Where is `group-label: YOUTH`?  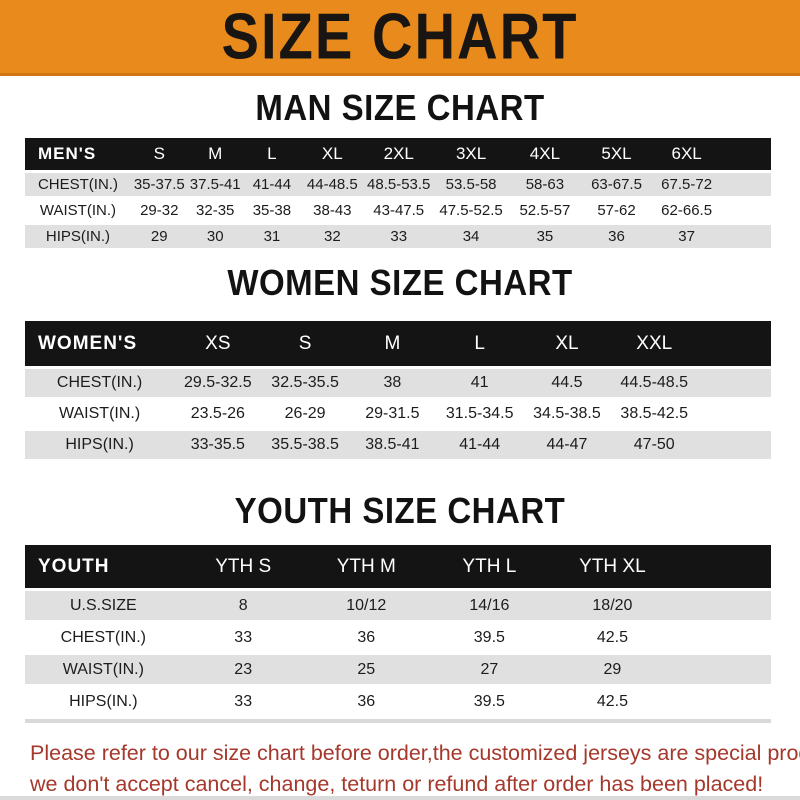
group-label: YOUTH is located at coordinates (103, 566).